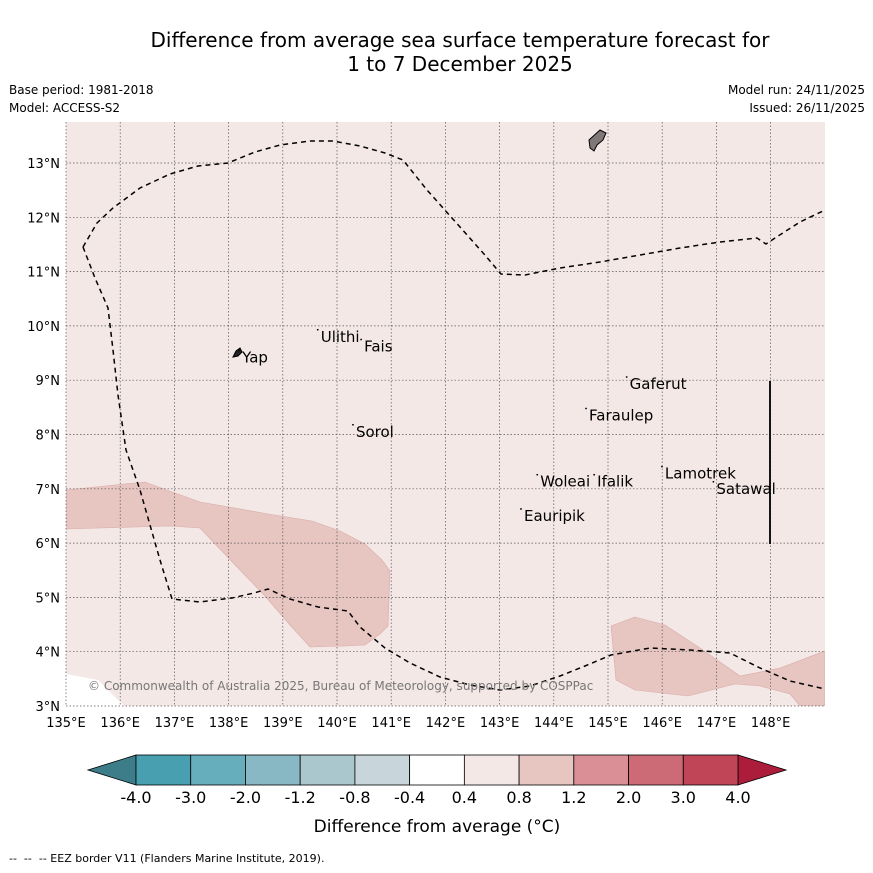 The image size is (873, 873). What do you see at coordinates (43, 164) in the screenshot?
I see `lat-tick-label: 13°N` at bounding box center [43, 164].